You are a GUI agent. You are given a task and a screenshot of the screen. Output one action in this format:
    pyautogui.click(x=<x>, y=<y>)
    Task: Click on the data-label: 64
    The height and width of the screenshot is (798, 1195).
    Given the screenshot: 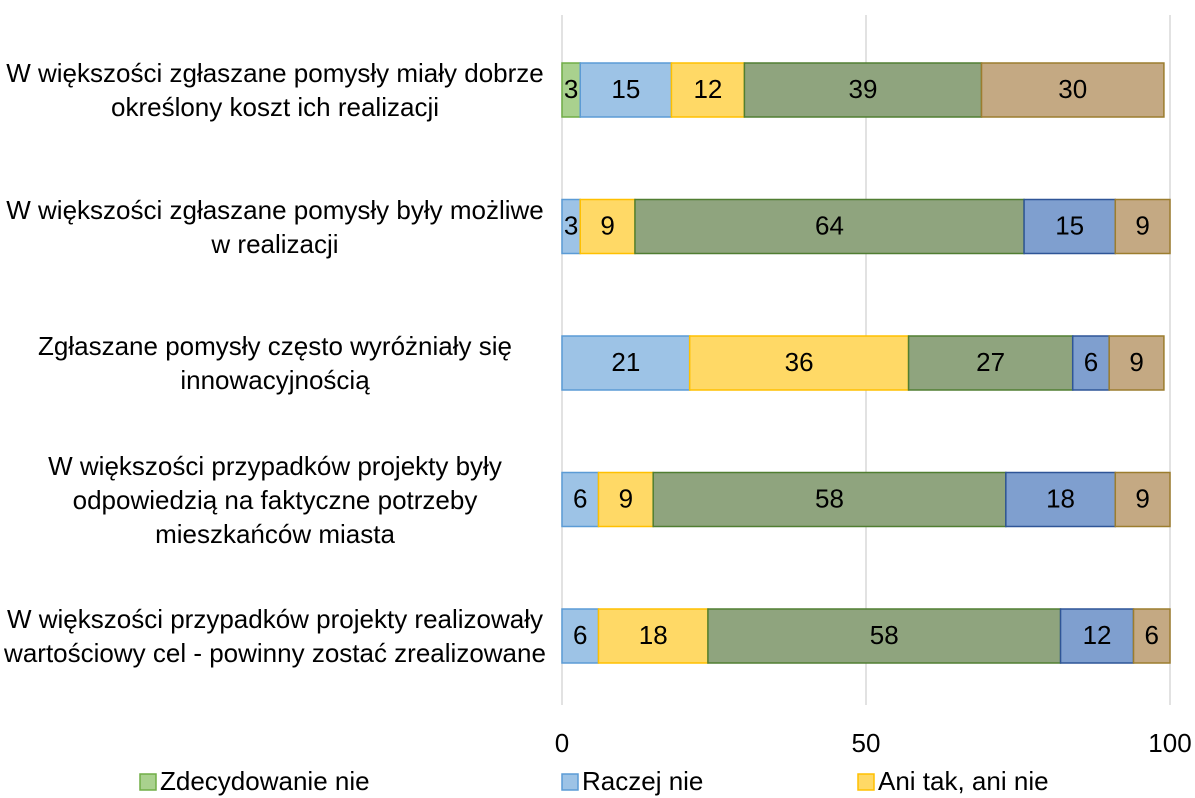 What is the action you would take?
    pyautogui.click(x=829, y=225)
    